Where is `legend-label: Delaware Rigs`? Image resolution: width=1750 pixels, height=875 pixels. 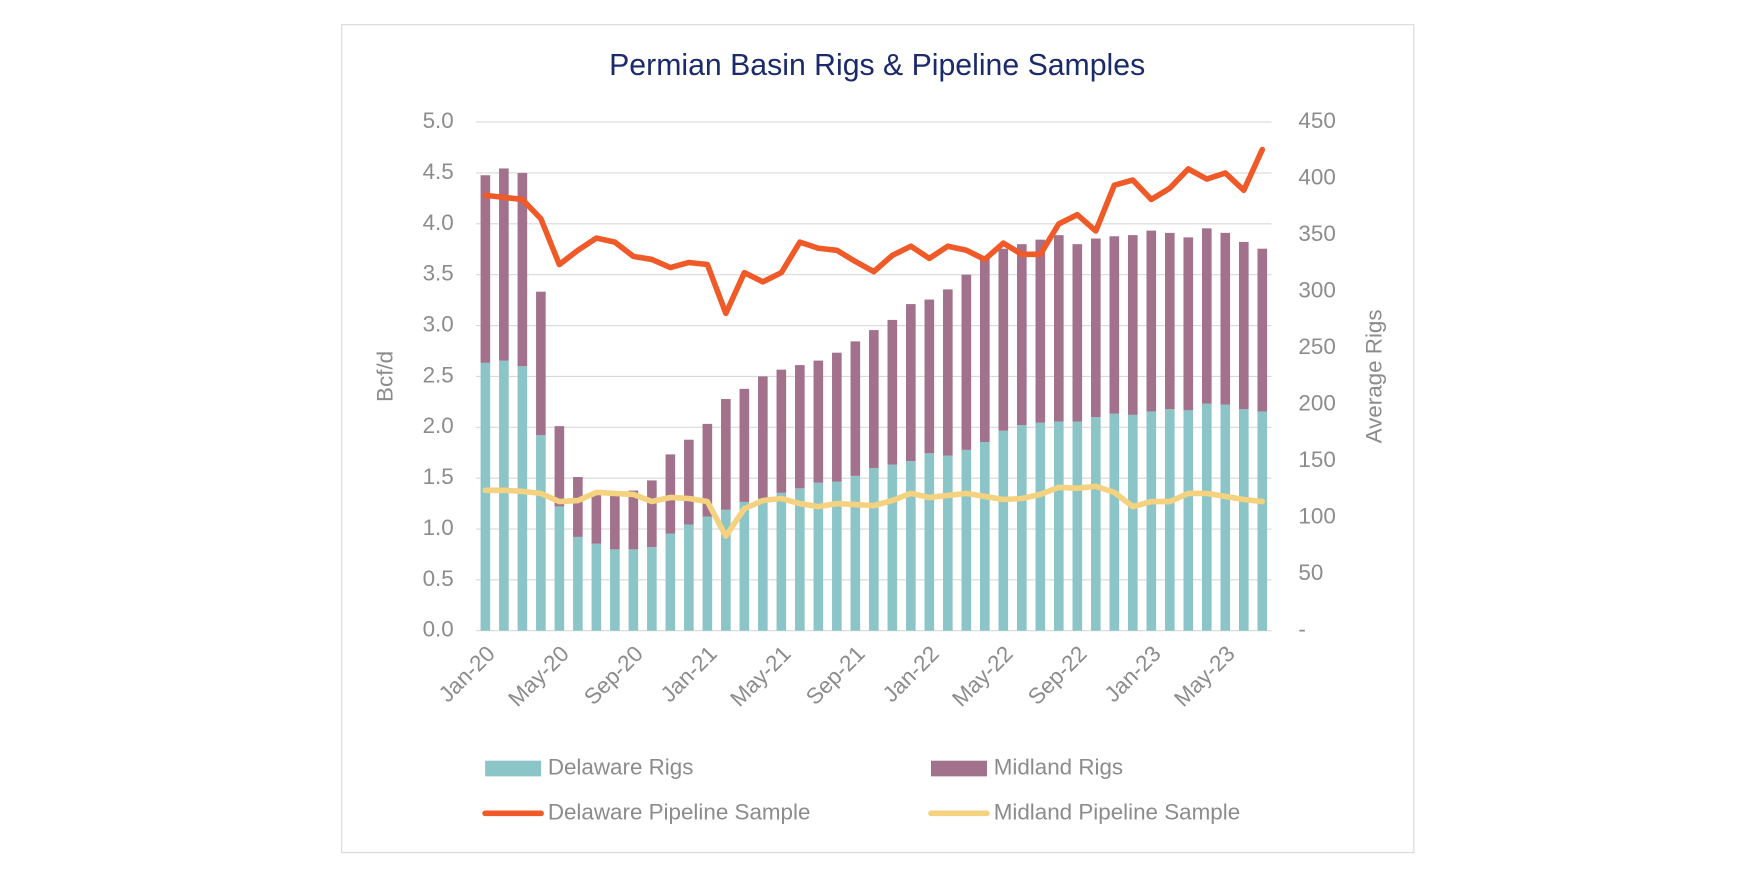
legend-label: Delaware Rigs is located at coordinates (621, 766).